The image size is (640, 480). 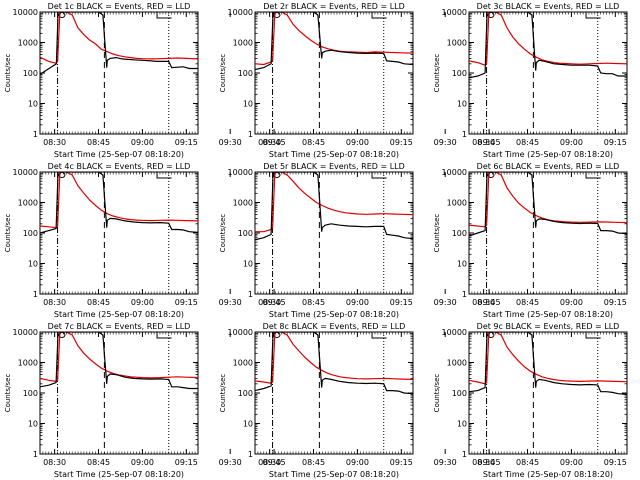 What do you see at coordinates (548, 326) in the screenshot?
I see `panel-title: Det 9c BLACK = Events, RED = LLD` at bounding box center [548, 326].